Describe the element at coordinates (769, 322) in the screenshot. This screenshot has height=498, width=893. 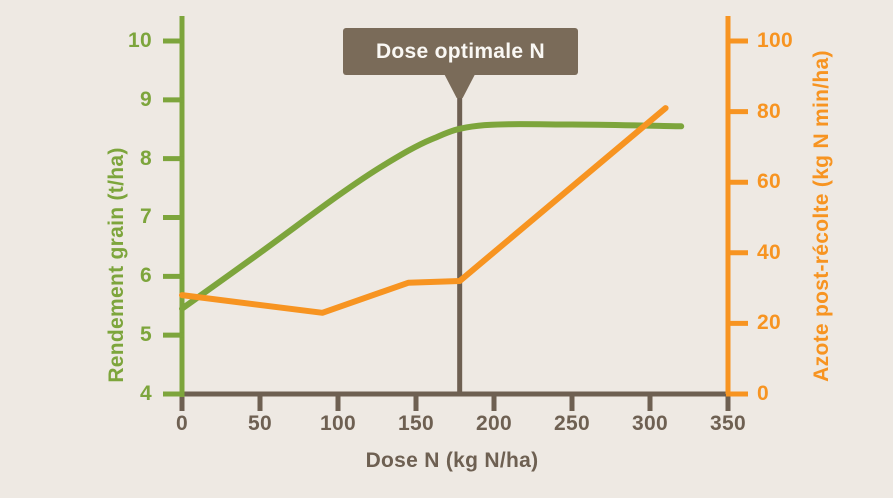
I see `y-right-tick-label-20: 20` at that location.